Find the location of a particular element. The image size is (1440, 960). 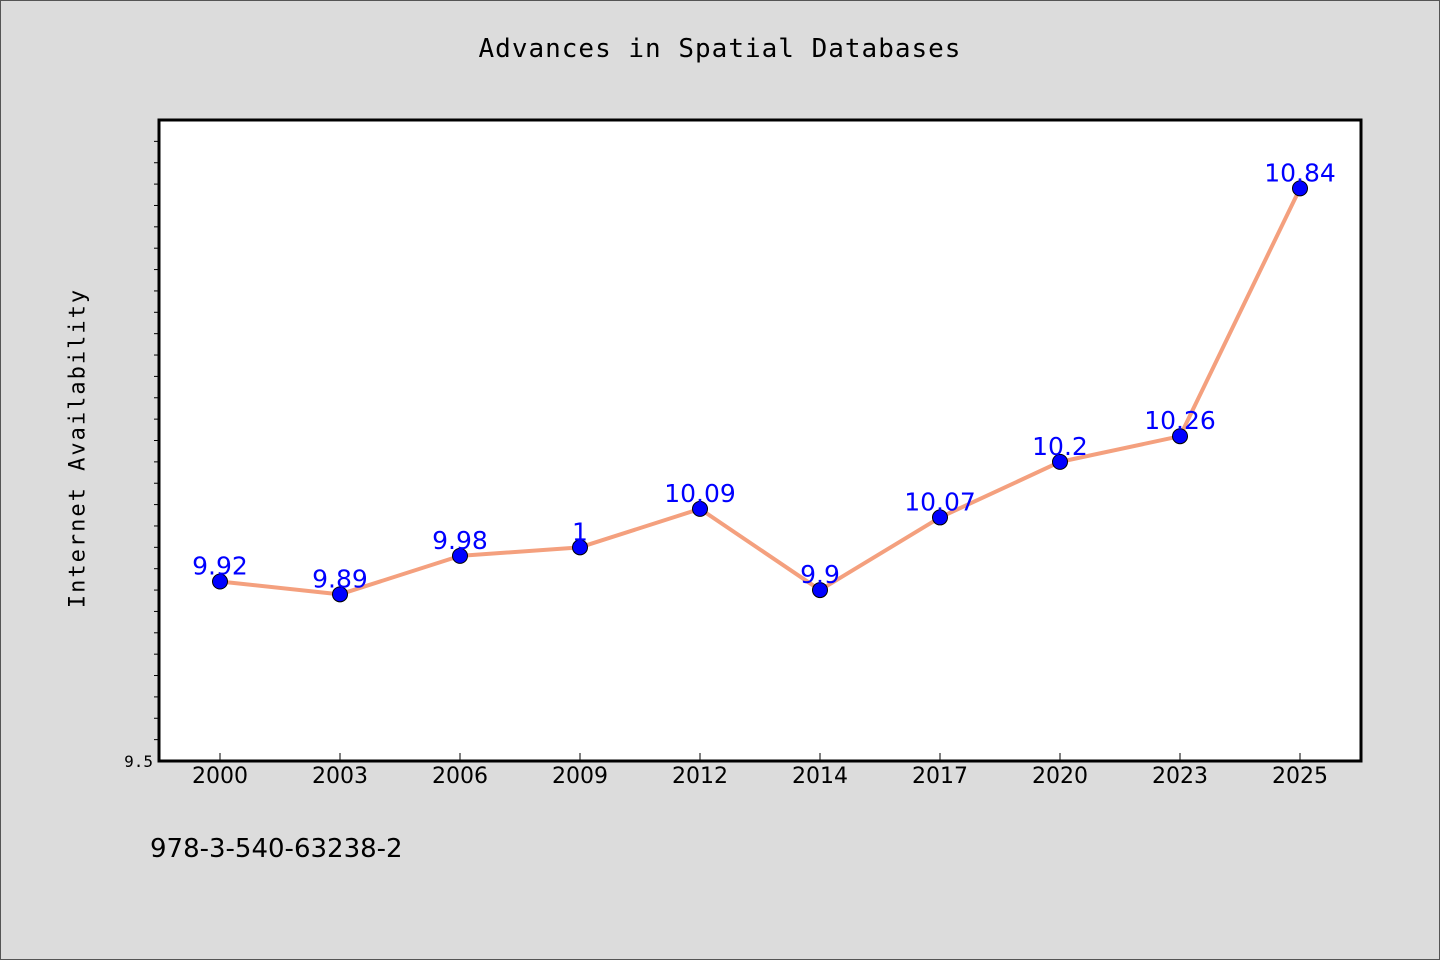

x-tick-label: 2006 is located at coordinates (460, 776).